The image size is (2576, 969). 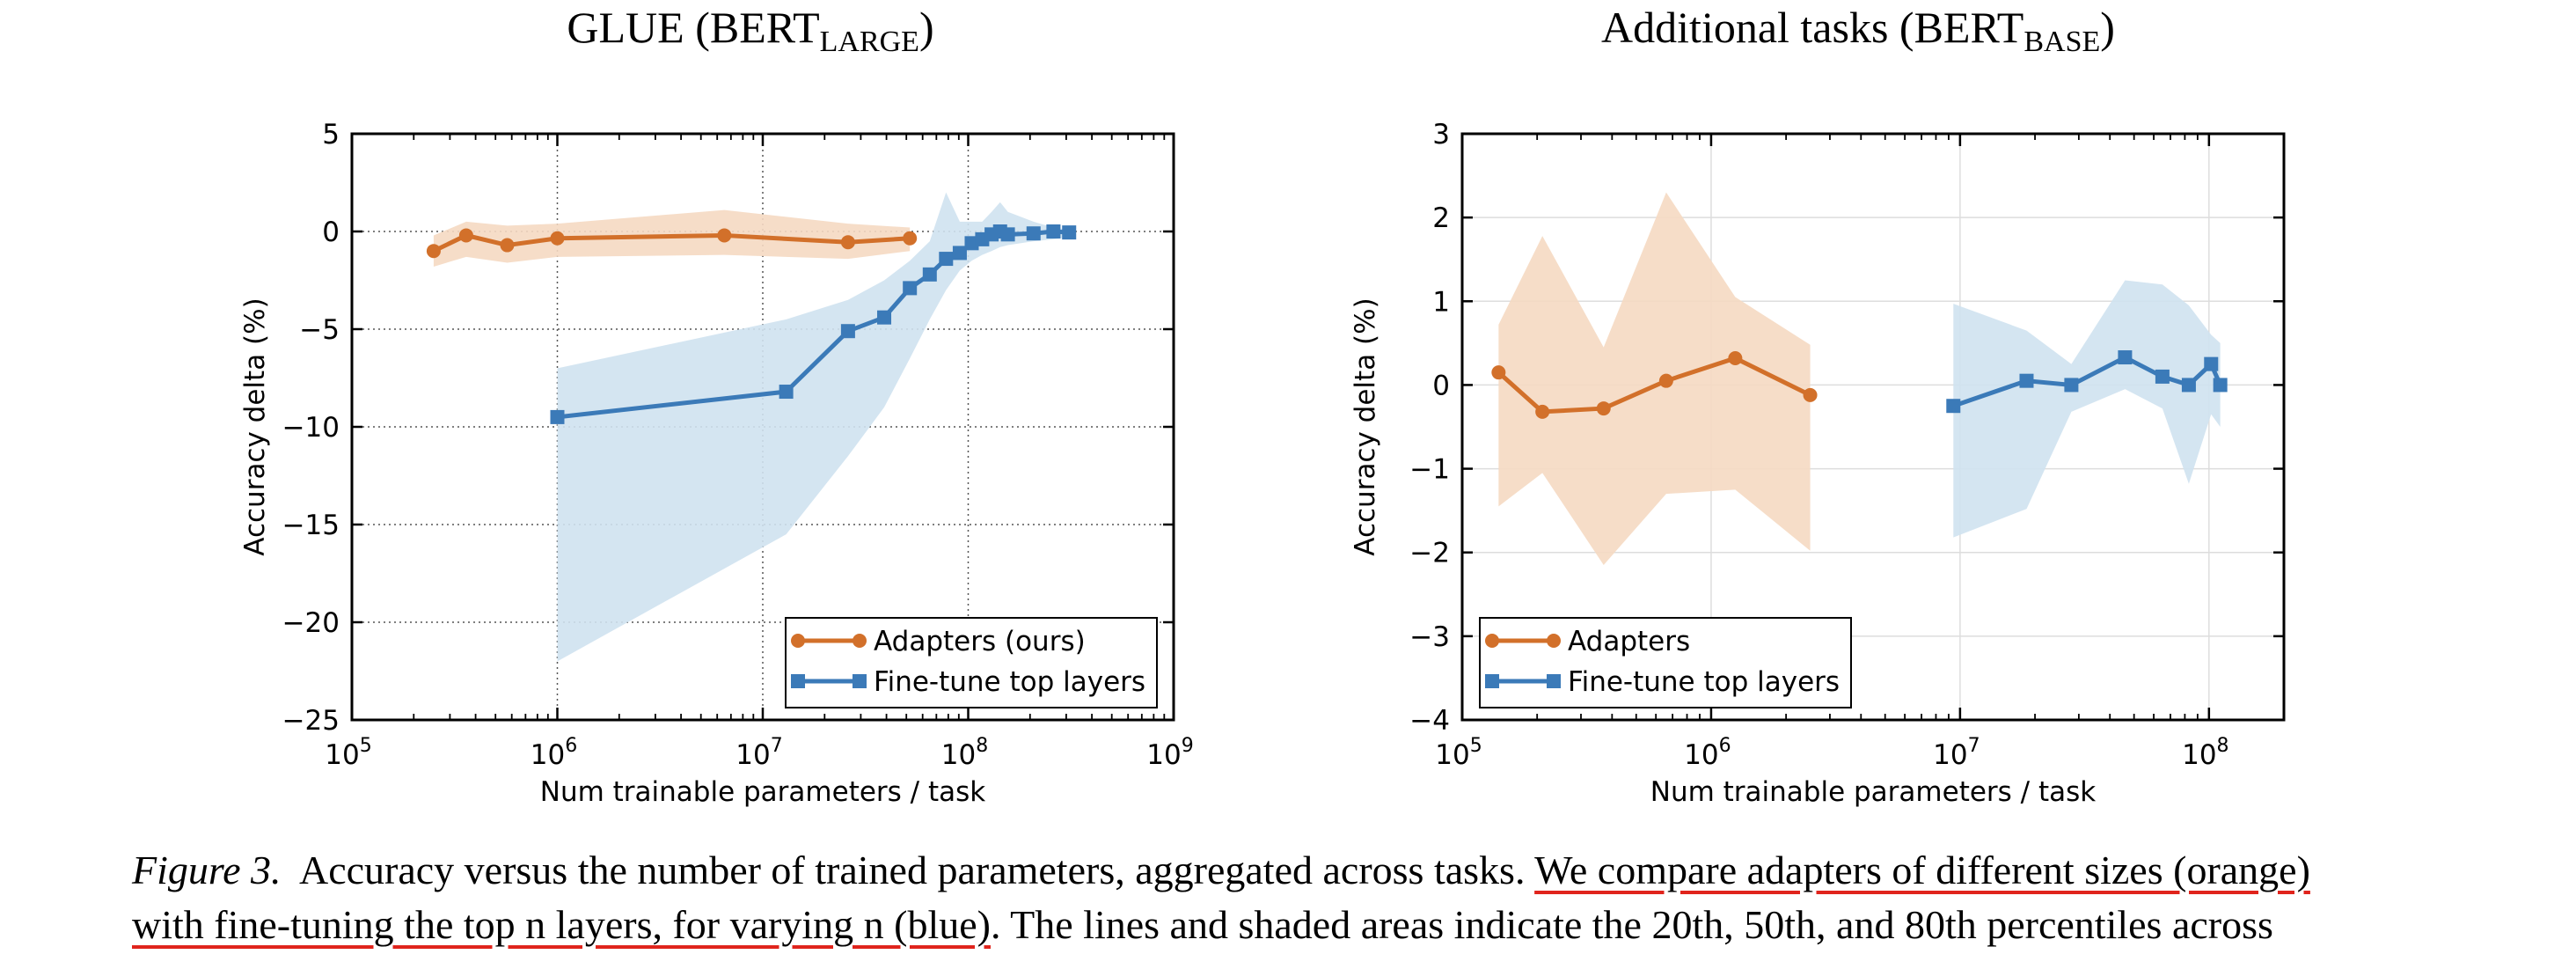 I want to click on y-tick-label: −10, so click(x=311, y=428).